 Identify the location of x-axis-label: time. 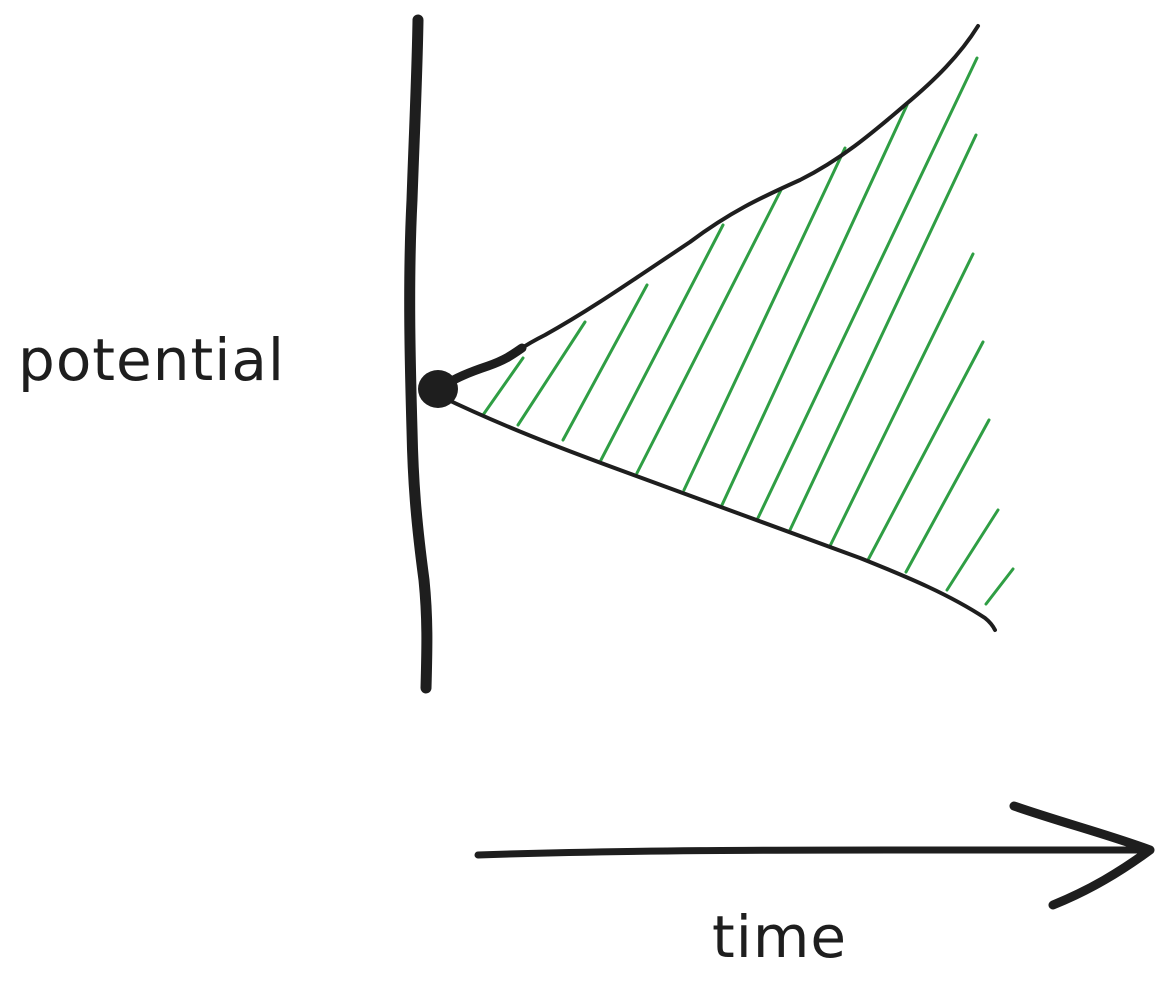
(779, 937).